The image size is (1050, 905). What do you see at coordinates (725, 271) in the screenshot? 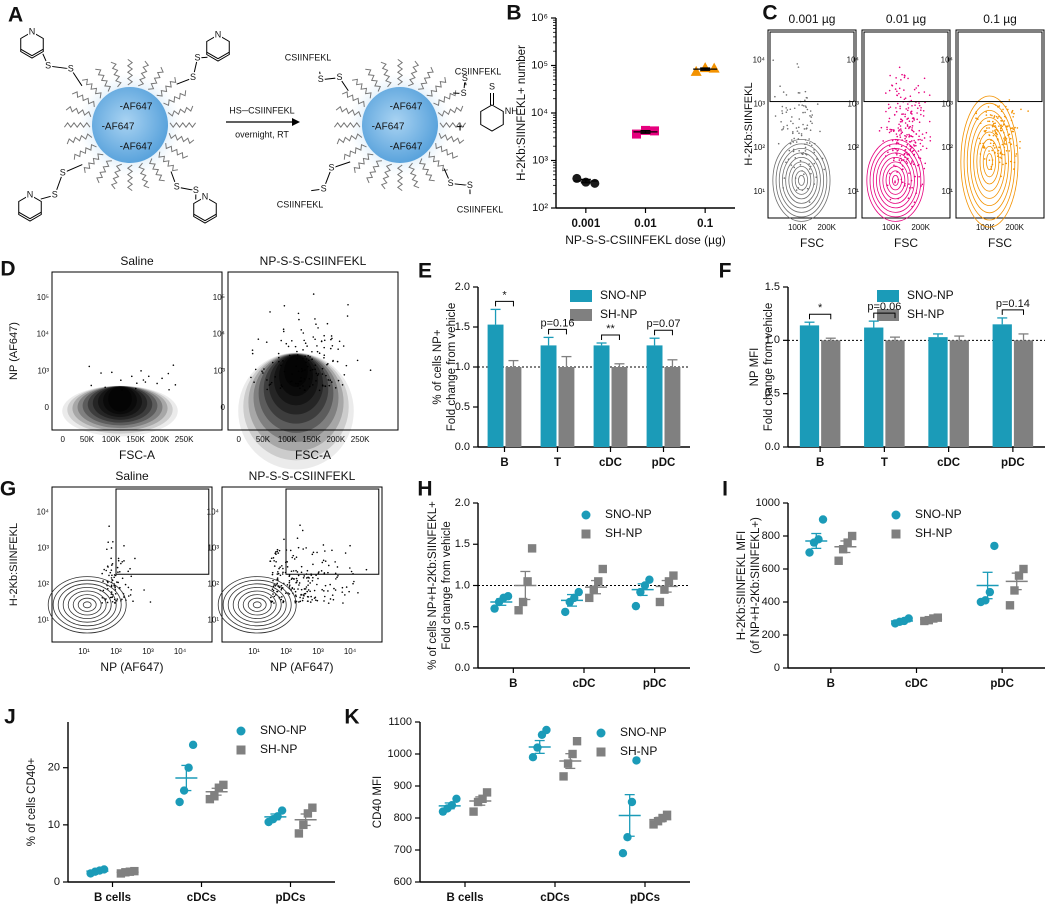
I see `panel-letter: F` at bounding box center [725, 271].